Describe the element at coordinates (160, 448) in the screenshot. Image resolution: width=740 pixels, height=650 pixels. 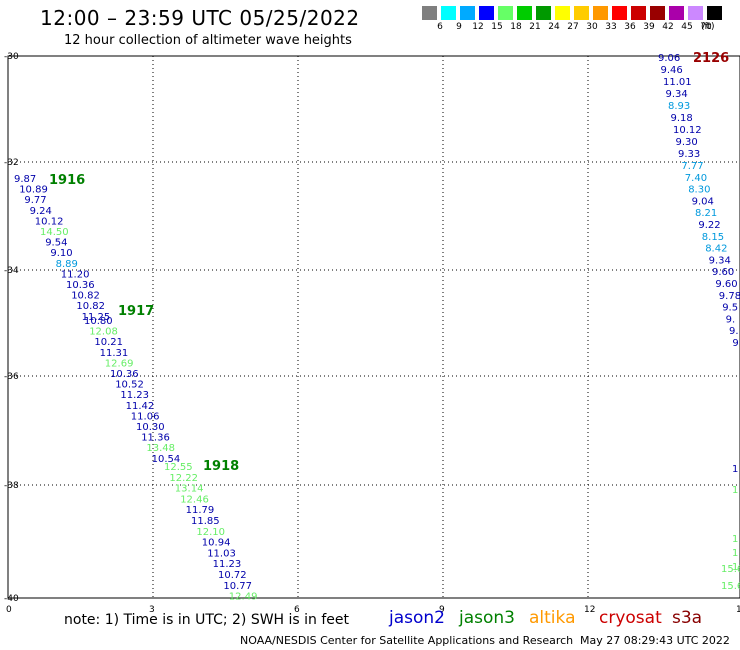
I see `wave-height-value: 13.48` at that location.